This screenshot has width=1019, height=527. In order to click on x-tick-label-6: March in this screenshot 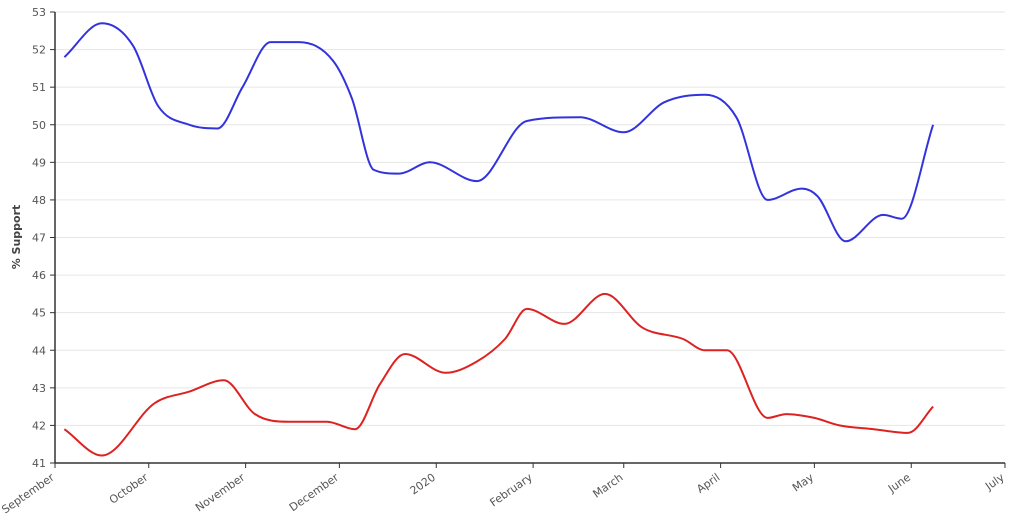, I will do `click(608, 486)`.